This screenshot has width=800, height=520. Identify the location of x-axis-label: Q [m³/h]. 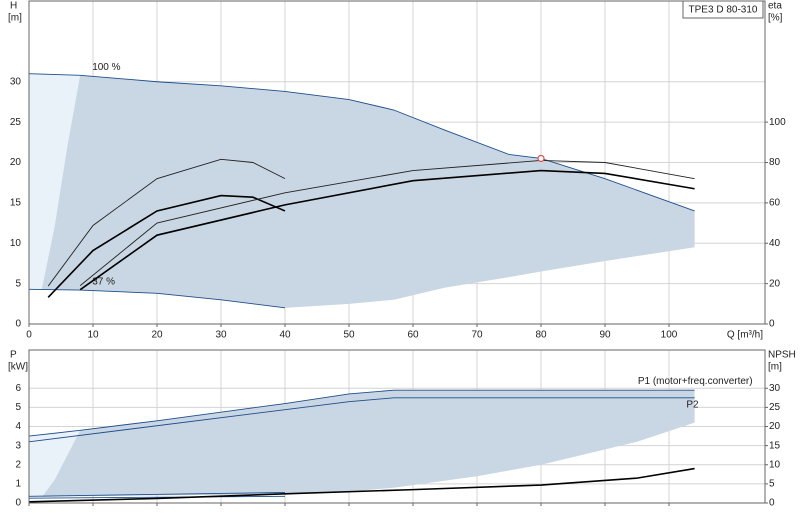
(745, 335).